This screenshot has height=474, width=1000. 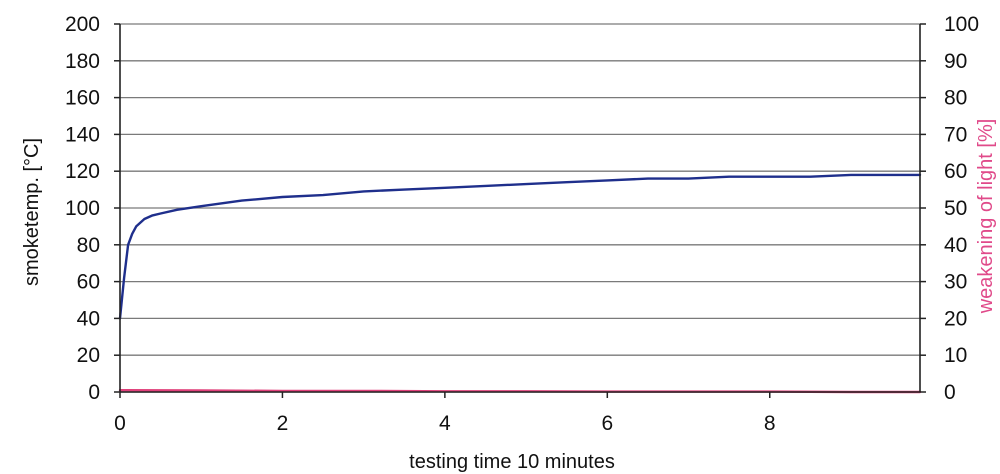 I want to click on left-tick-label: 40, so click(x=88, y=318).